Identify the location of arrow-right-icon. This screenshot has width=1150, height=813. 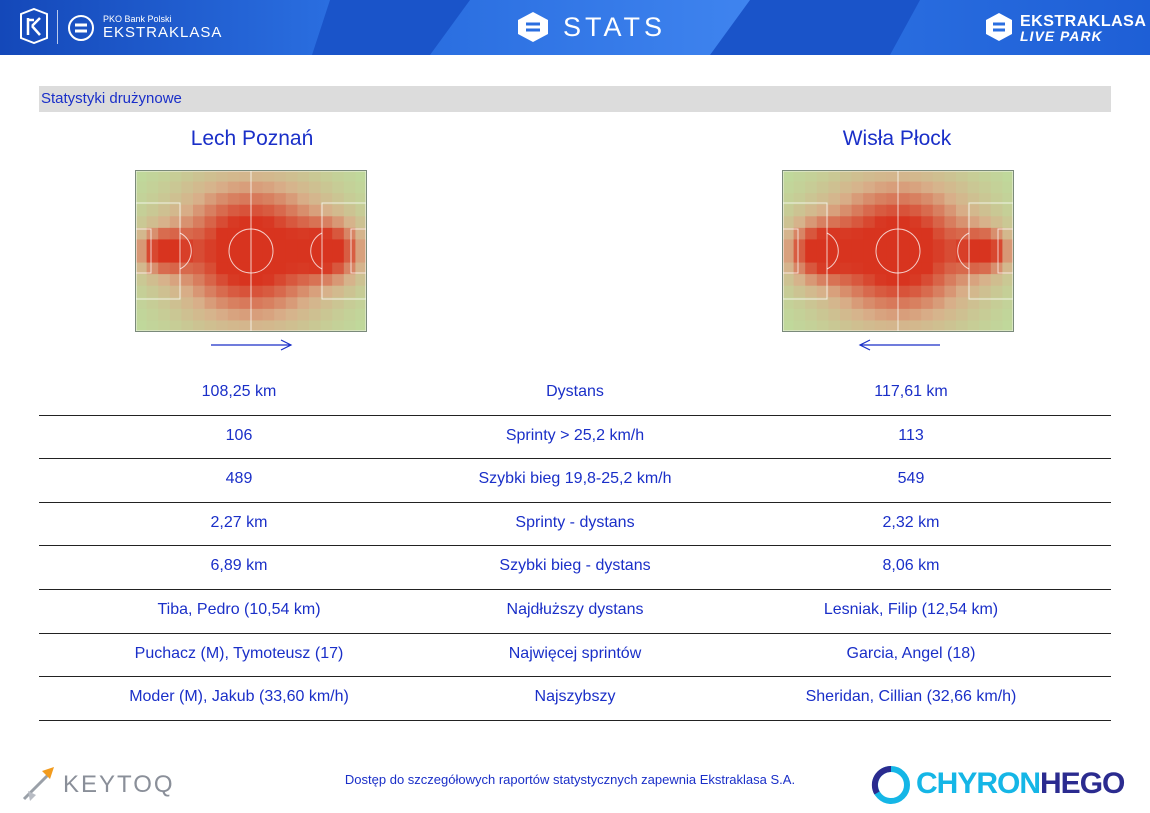
(252, 345).